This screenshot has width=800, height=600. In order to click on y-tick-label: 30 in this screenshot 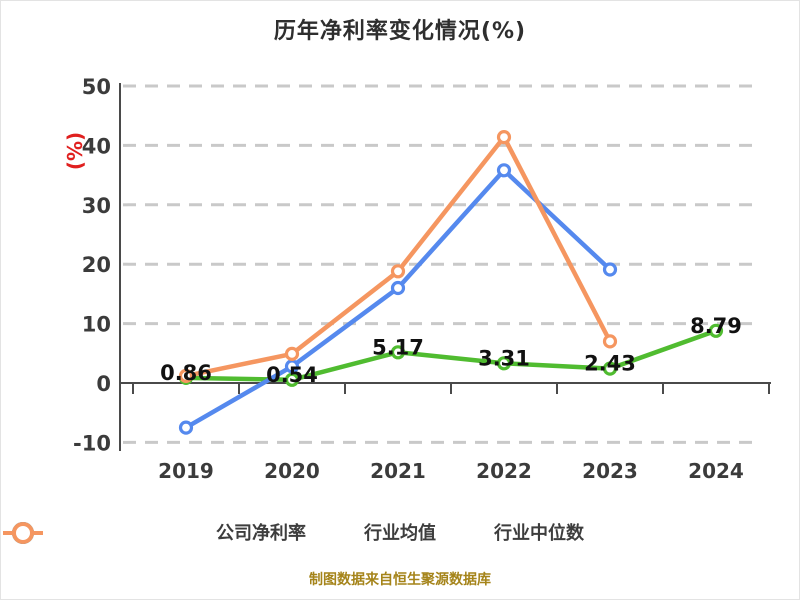, I will do `click(96, 206)`.